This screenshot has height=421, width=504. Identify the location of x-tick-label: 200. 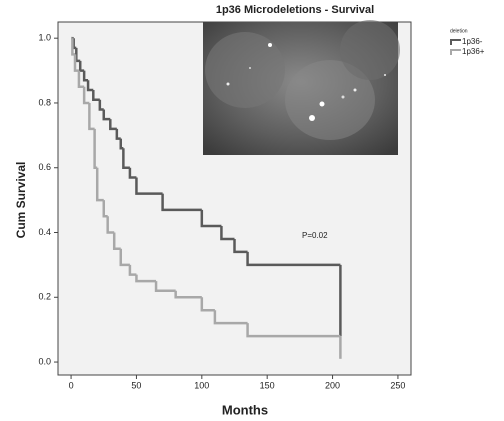
(332, 385).